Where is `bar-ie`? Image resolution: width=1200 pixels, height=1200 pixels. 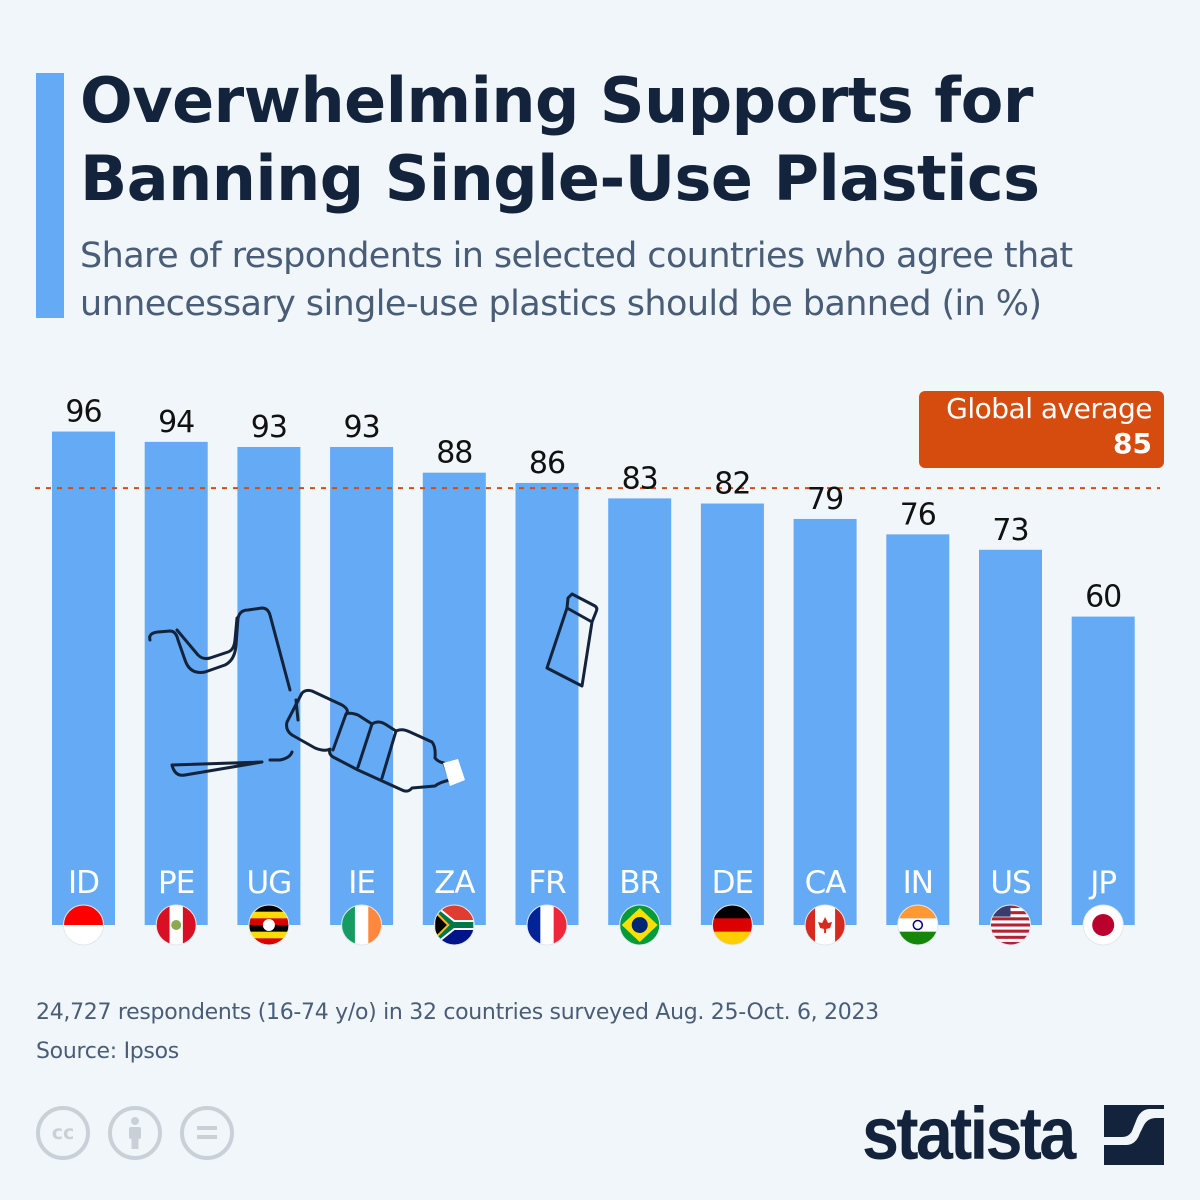 bar-ie is located at coordinates (362, 685).